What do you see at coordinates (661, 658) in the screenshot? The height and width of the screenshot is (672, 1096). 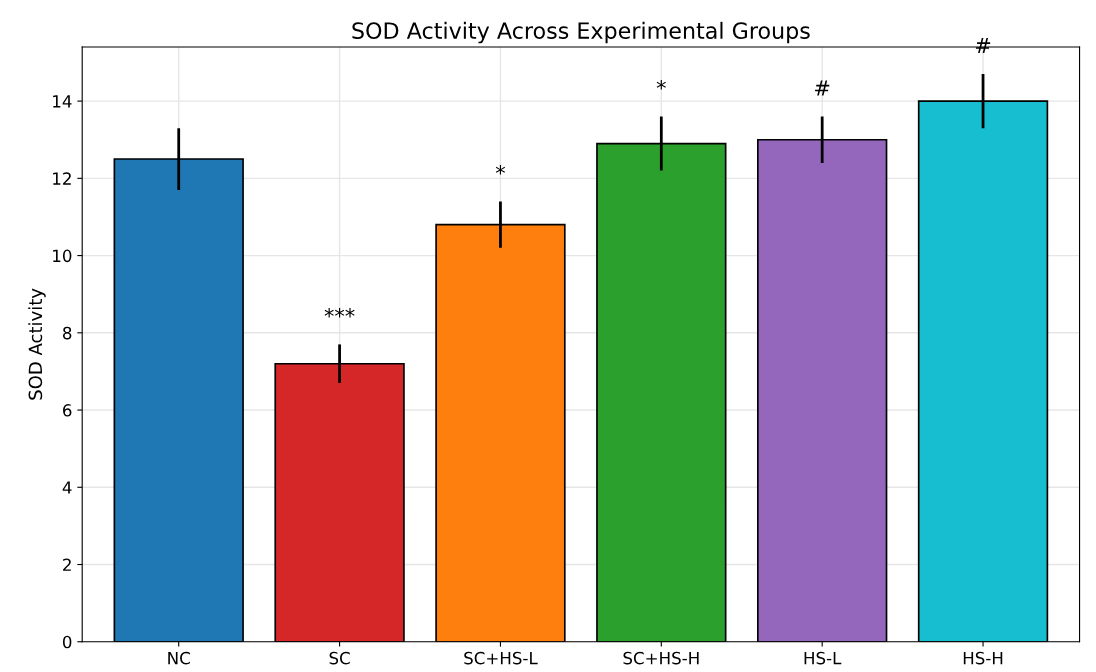 I see `x-tick-label: SC+HS-H` at bounding box center [661, 658].